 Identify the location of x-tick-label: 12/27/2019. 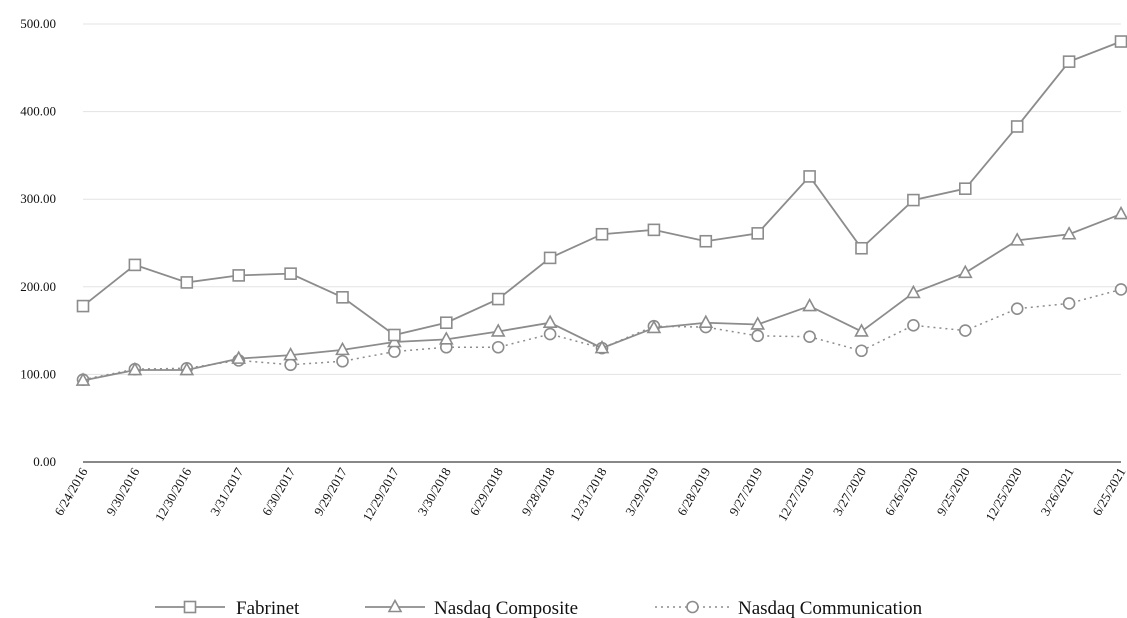
(796, 494).